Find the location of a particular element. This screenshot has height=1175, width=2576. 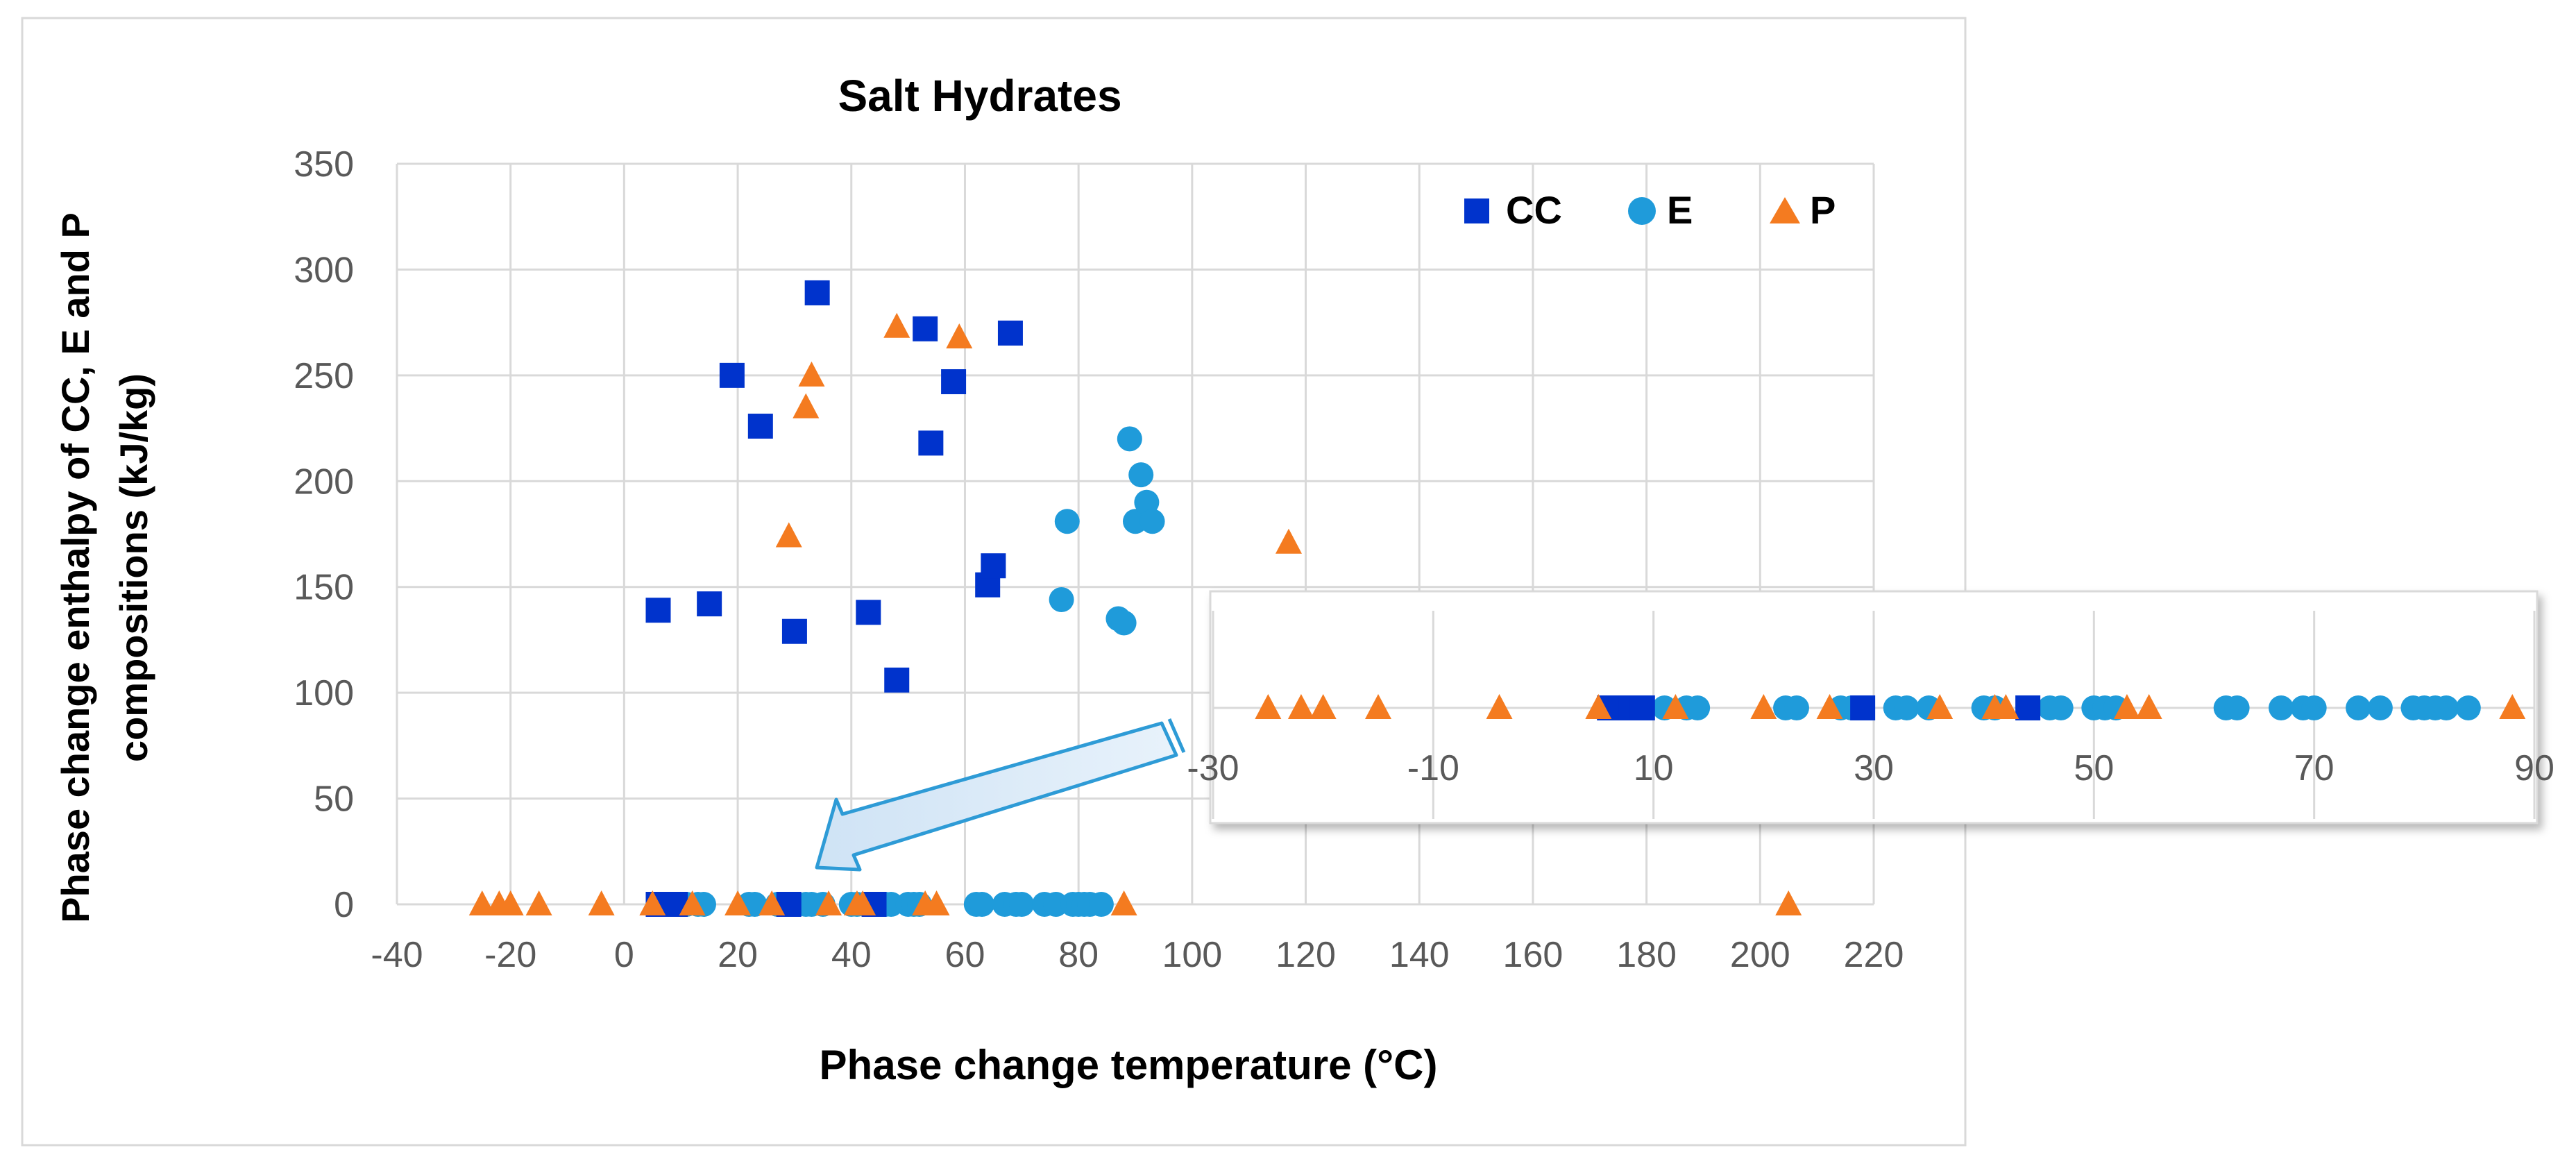

main-x-tick-label: 0 is located at coordinates (624, 955).